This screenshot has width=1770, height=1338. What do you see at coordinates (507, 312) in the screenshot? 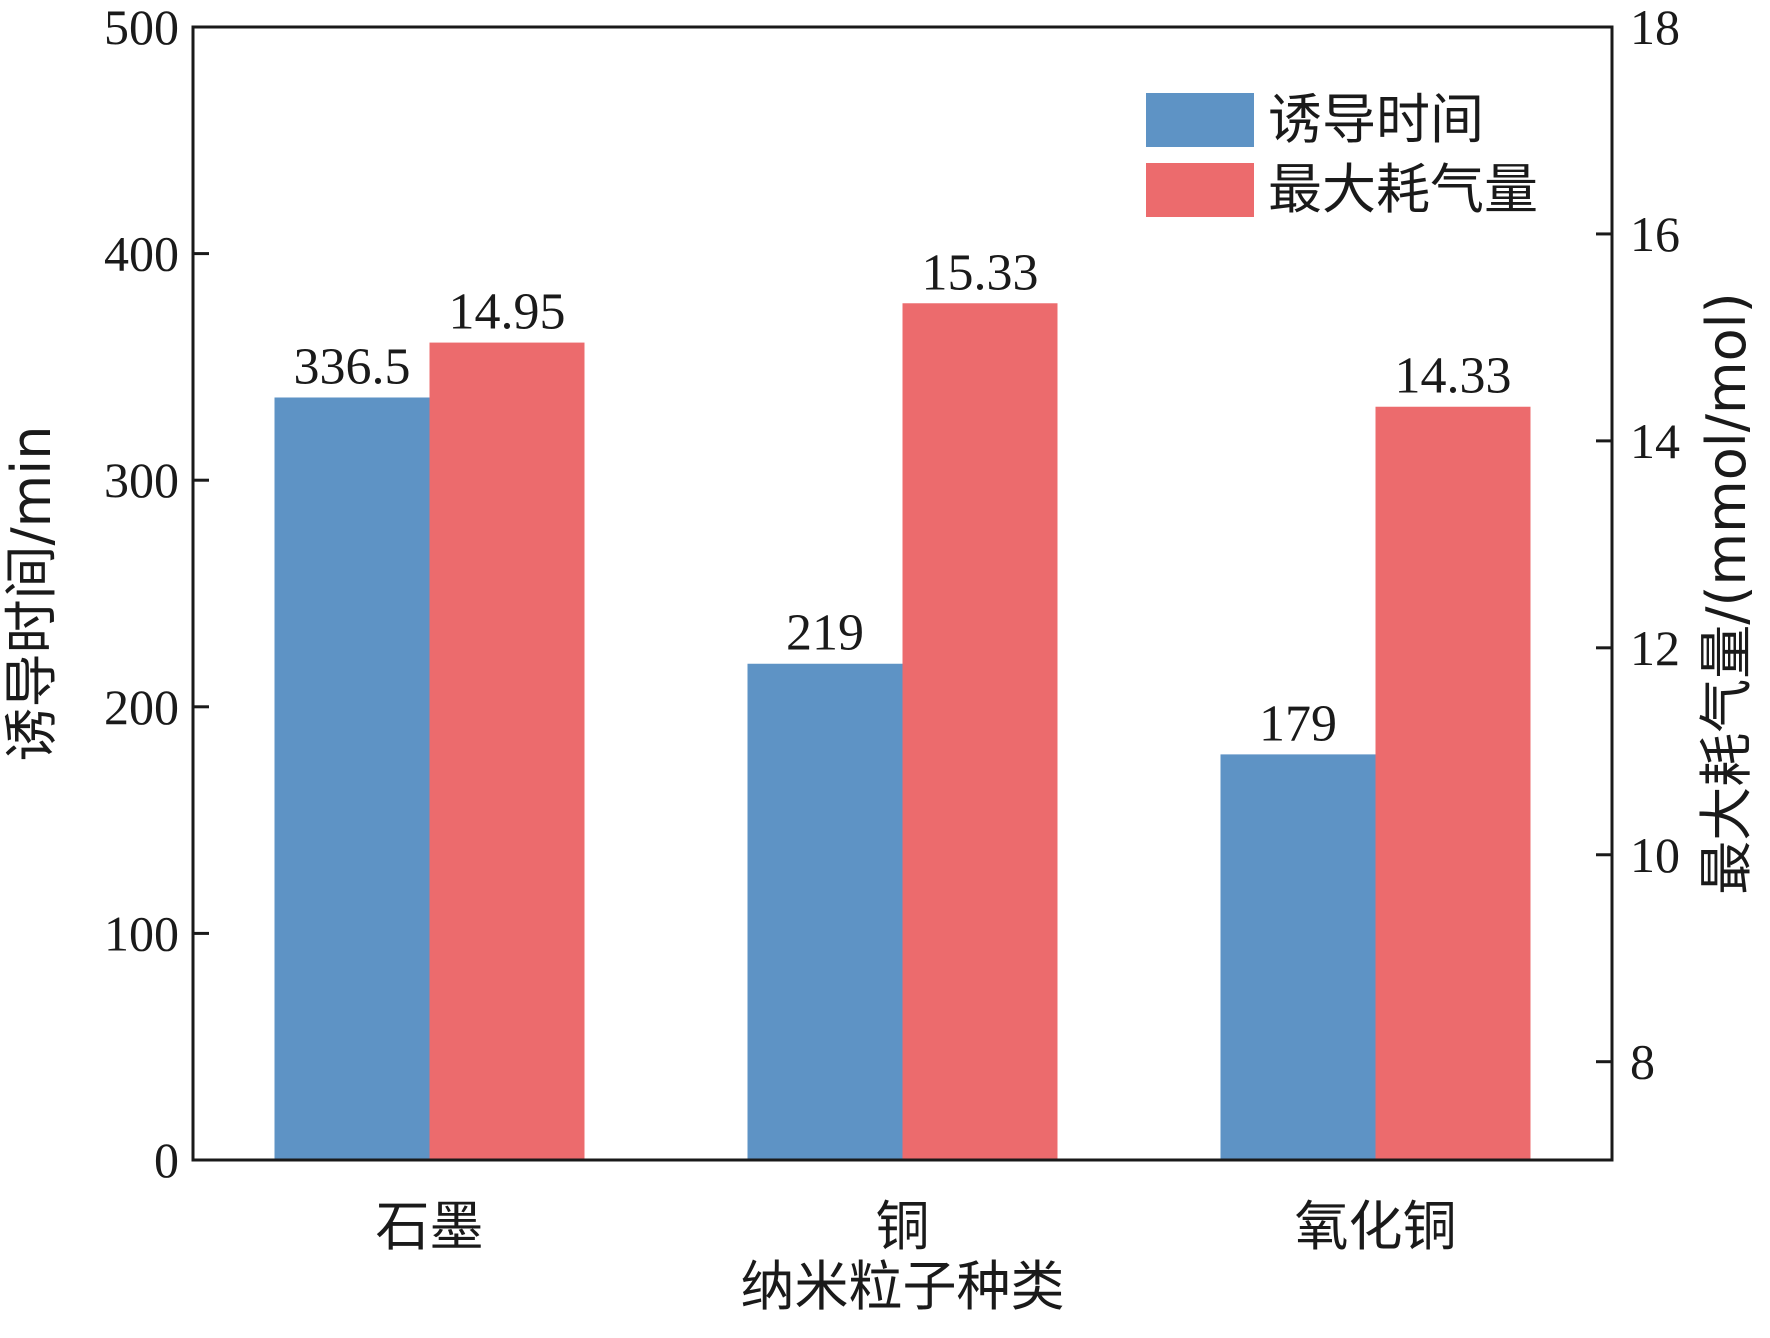
I see `data-label: 14.95` at bounding box center [507, 312].